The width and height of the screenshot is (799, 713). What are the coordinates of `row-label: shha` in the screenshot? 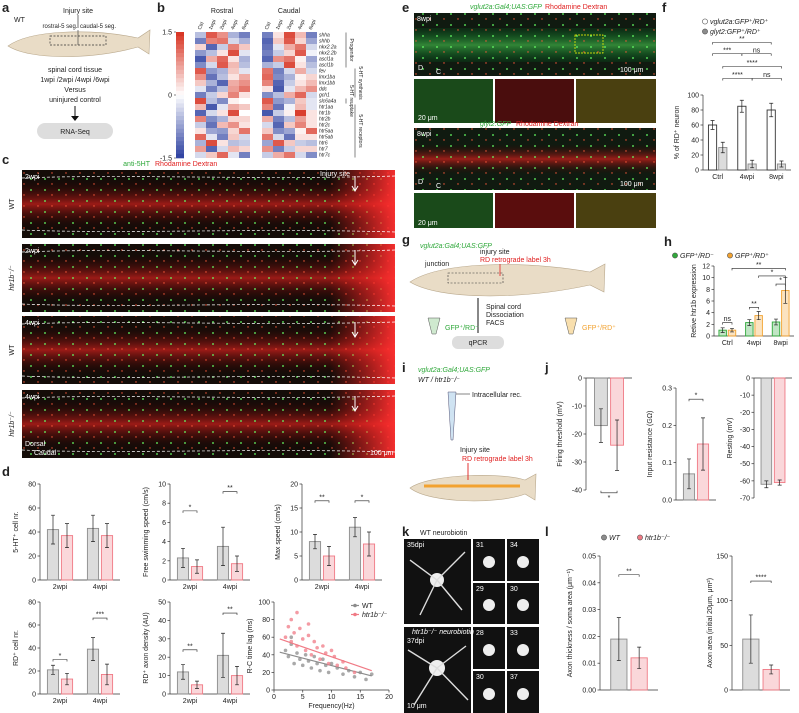 It's located at (324, 36).